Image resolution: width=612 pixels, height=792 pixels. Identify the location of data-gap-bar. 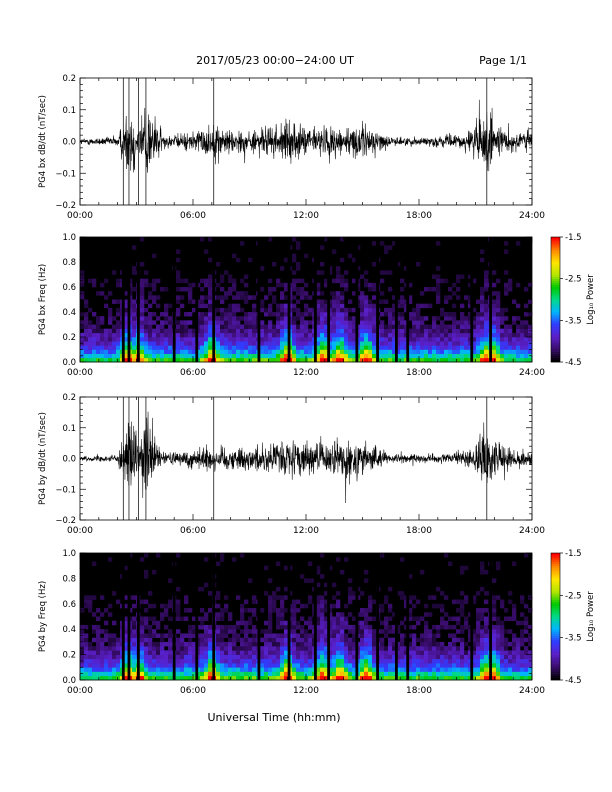
(259, 616).